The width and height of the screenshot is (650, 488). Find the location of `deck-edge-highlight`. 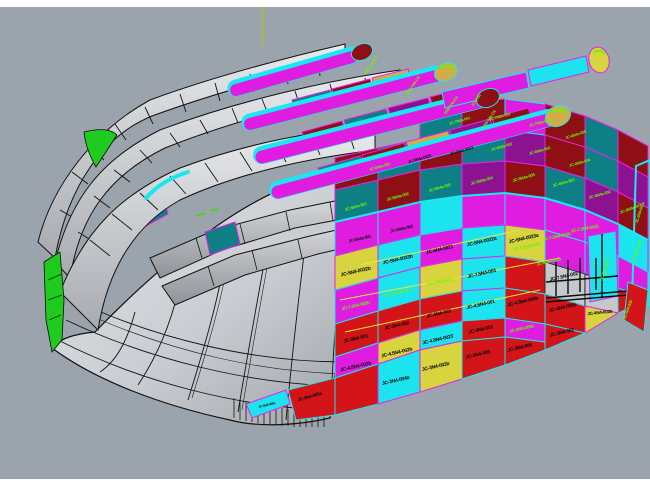

deck-edge-highlight is located at coordinates (491, 216).